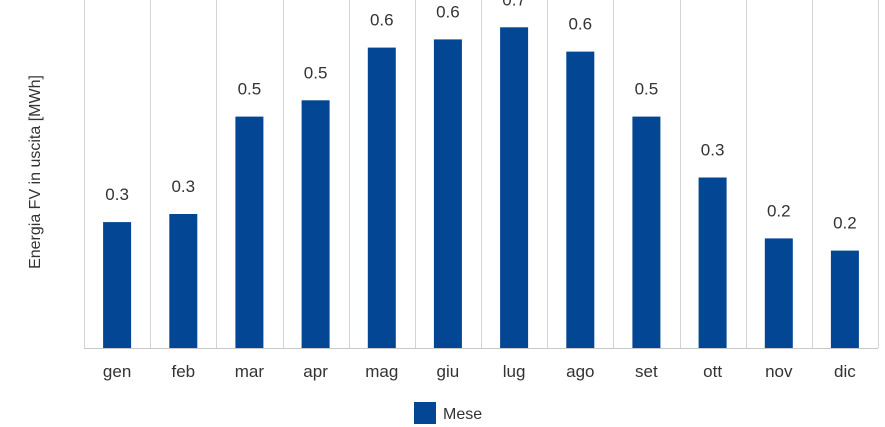 The height and width of the screenshot is (427, 885). Describe the element at coordinates (779, 371) in the screenshot. I see `x-tick-nov: nov` at that location.